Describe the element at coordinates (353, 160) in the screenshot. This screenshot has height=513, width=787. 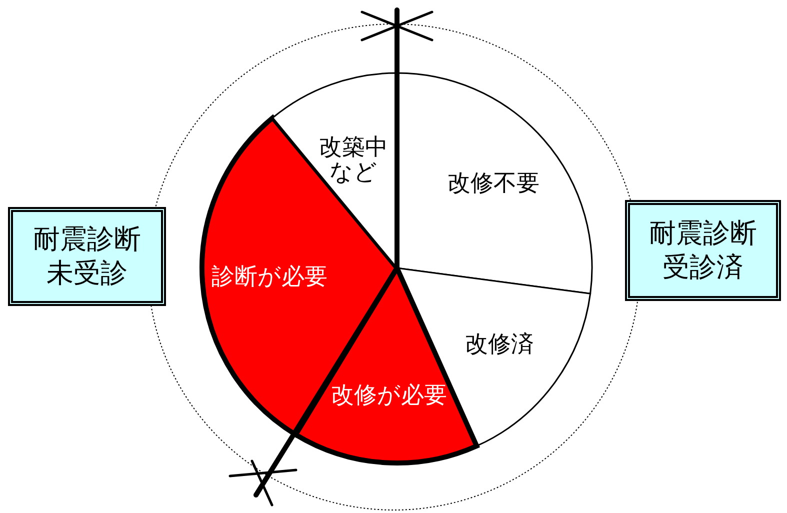
I see `slice-label: 改築中など` at that location.